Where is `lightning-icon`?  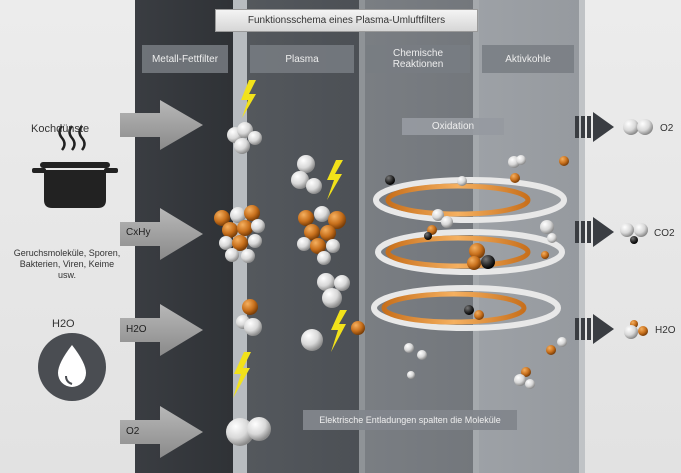
lightning-icon is located at coordinates (290, 239).